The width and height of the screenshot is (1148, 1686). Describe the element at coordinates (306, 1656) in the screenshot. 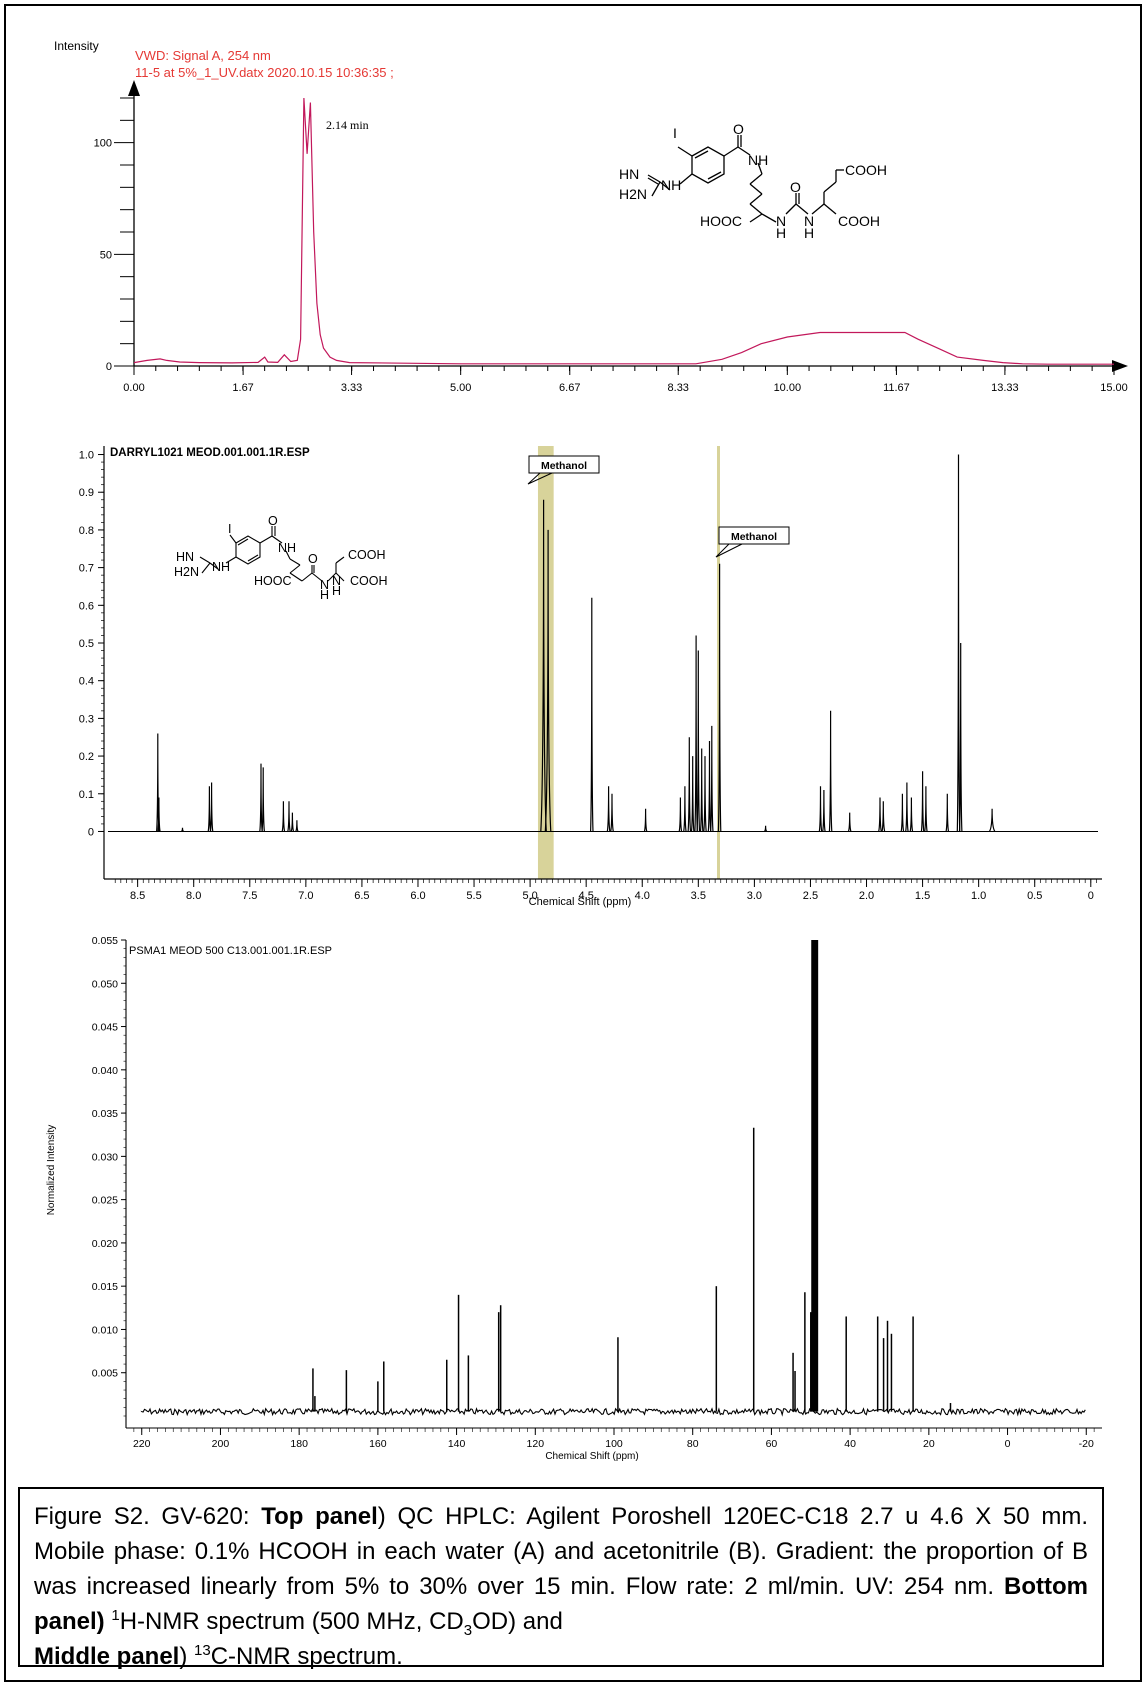

I see `caption-middle-text-b: C-NMR spectrum.` at that location.